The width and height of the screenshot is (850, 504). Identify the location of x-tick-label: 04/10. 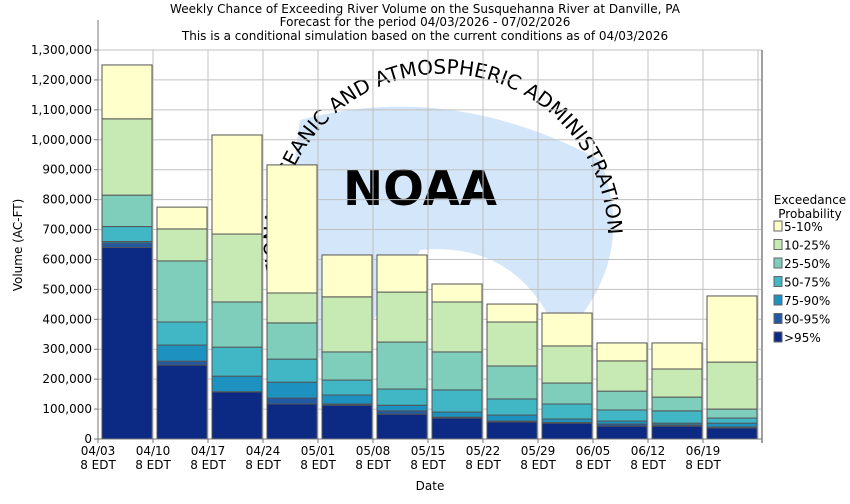
(153, 451).